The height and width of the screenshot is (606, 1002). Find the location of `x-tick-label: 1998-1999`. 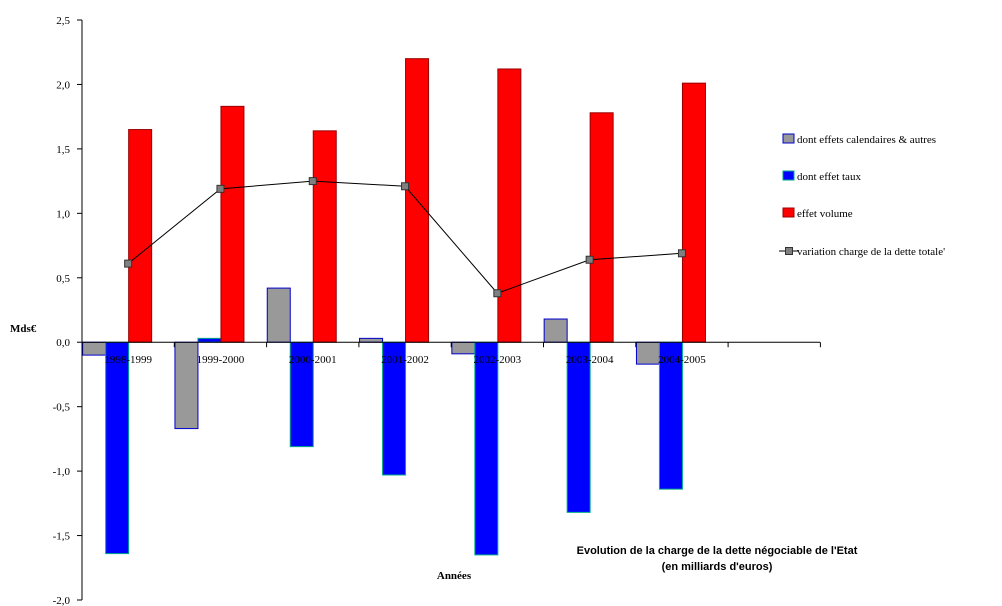

x-tick-label: 1998-1999 is located at coordinates (128, 360).